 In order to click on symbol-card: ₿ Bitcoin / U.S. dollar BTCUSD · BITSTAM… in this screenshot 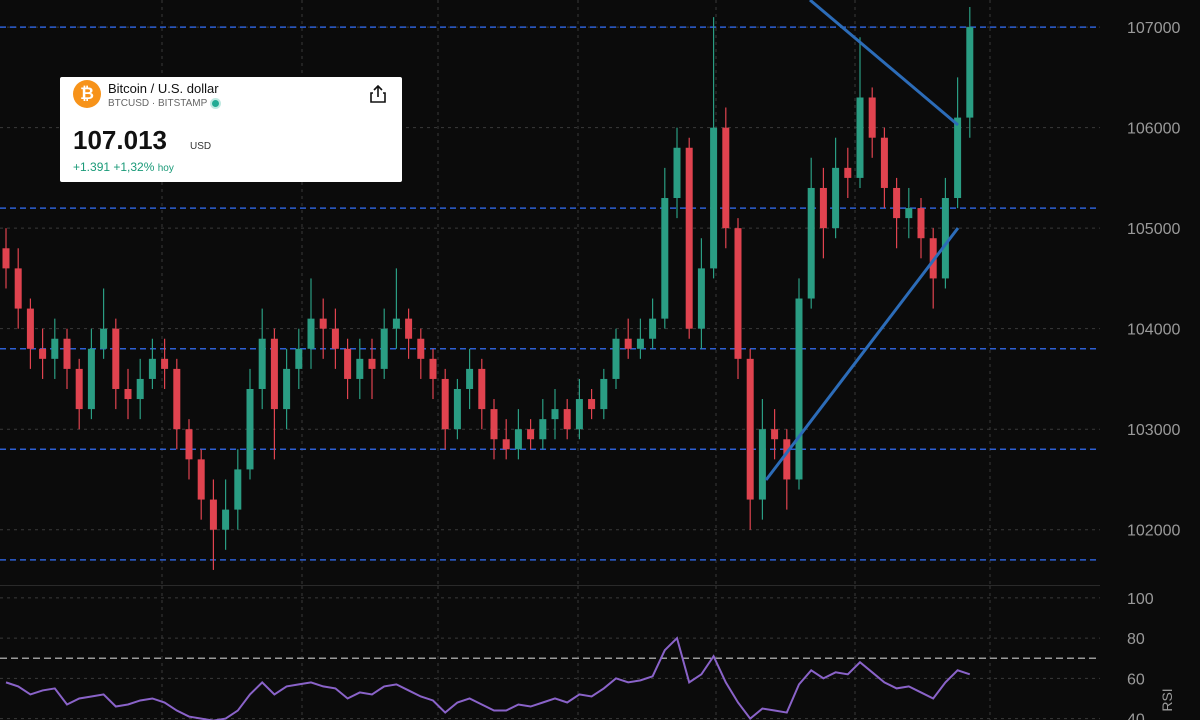, I will do `click(231, 129)`.